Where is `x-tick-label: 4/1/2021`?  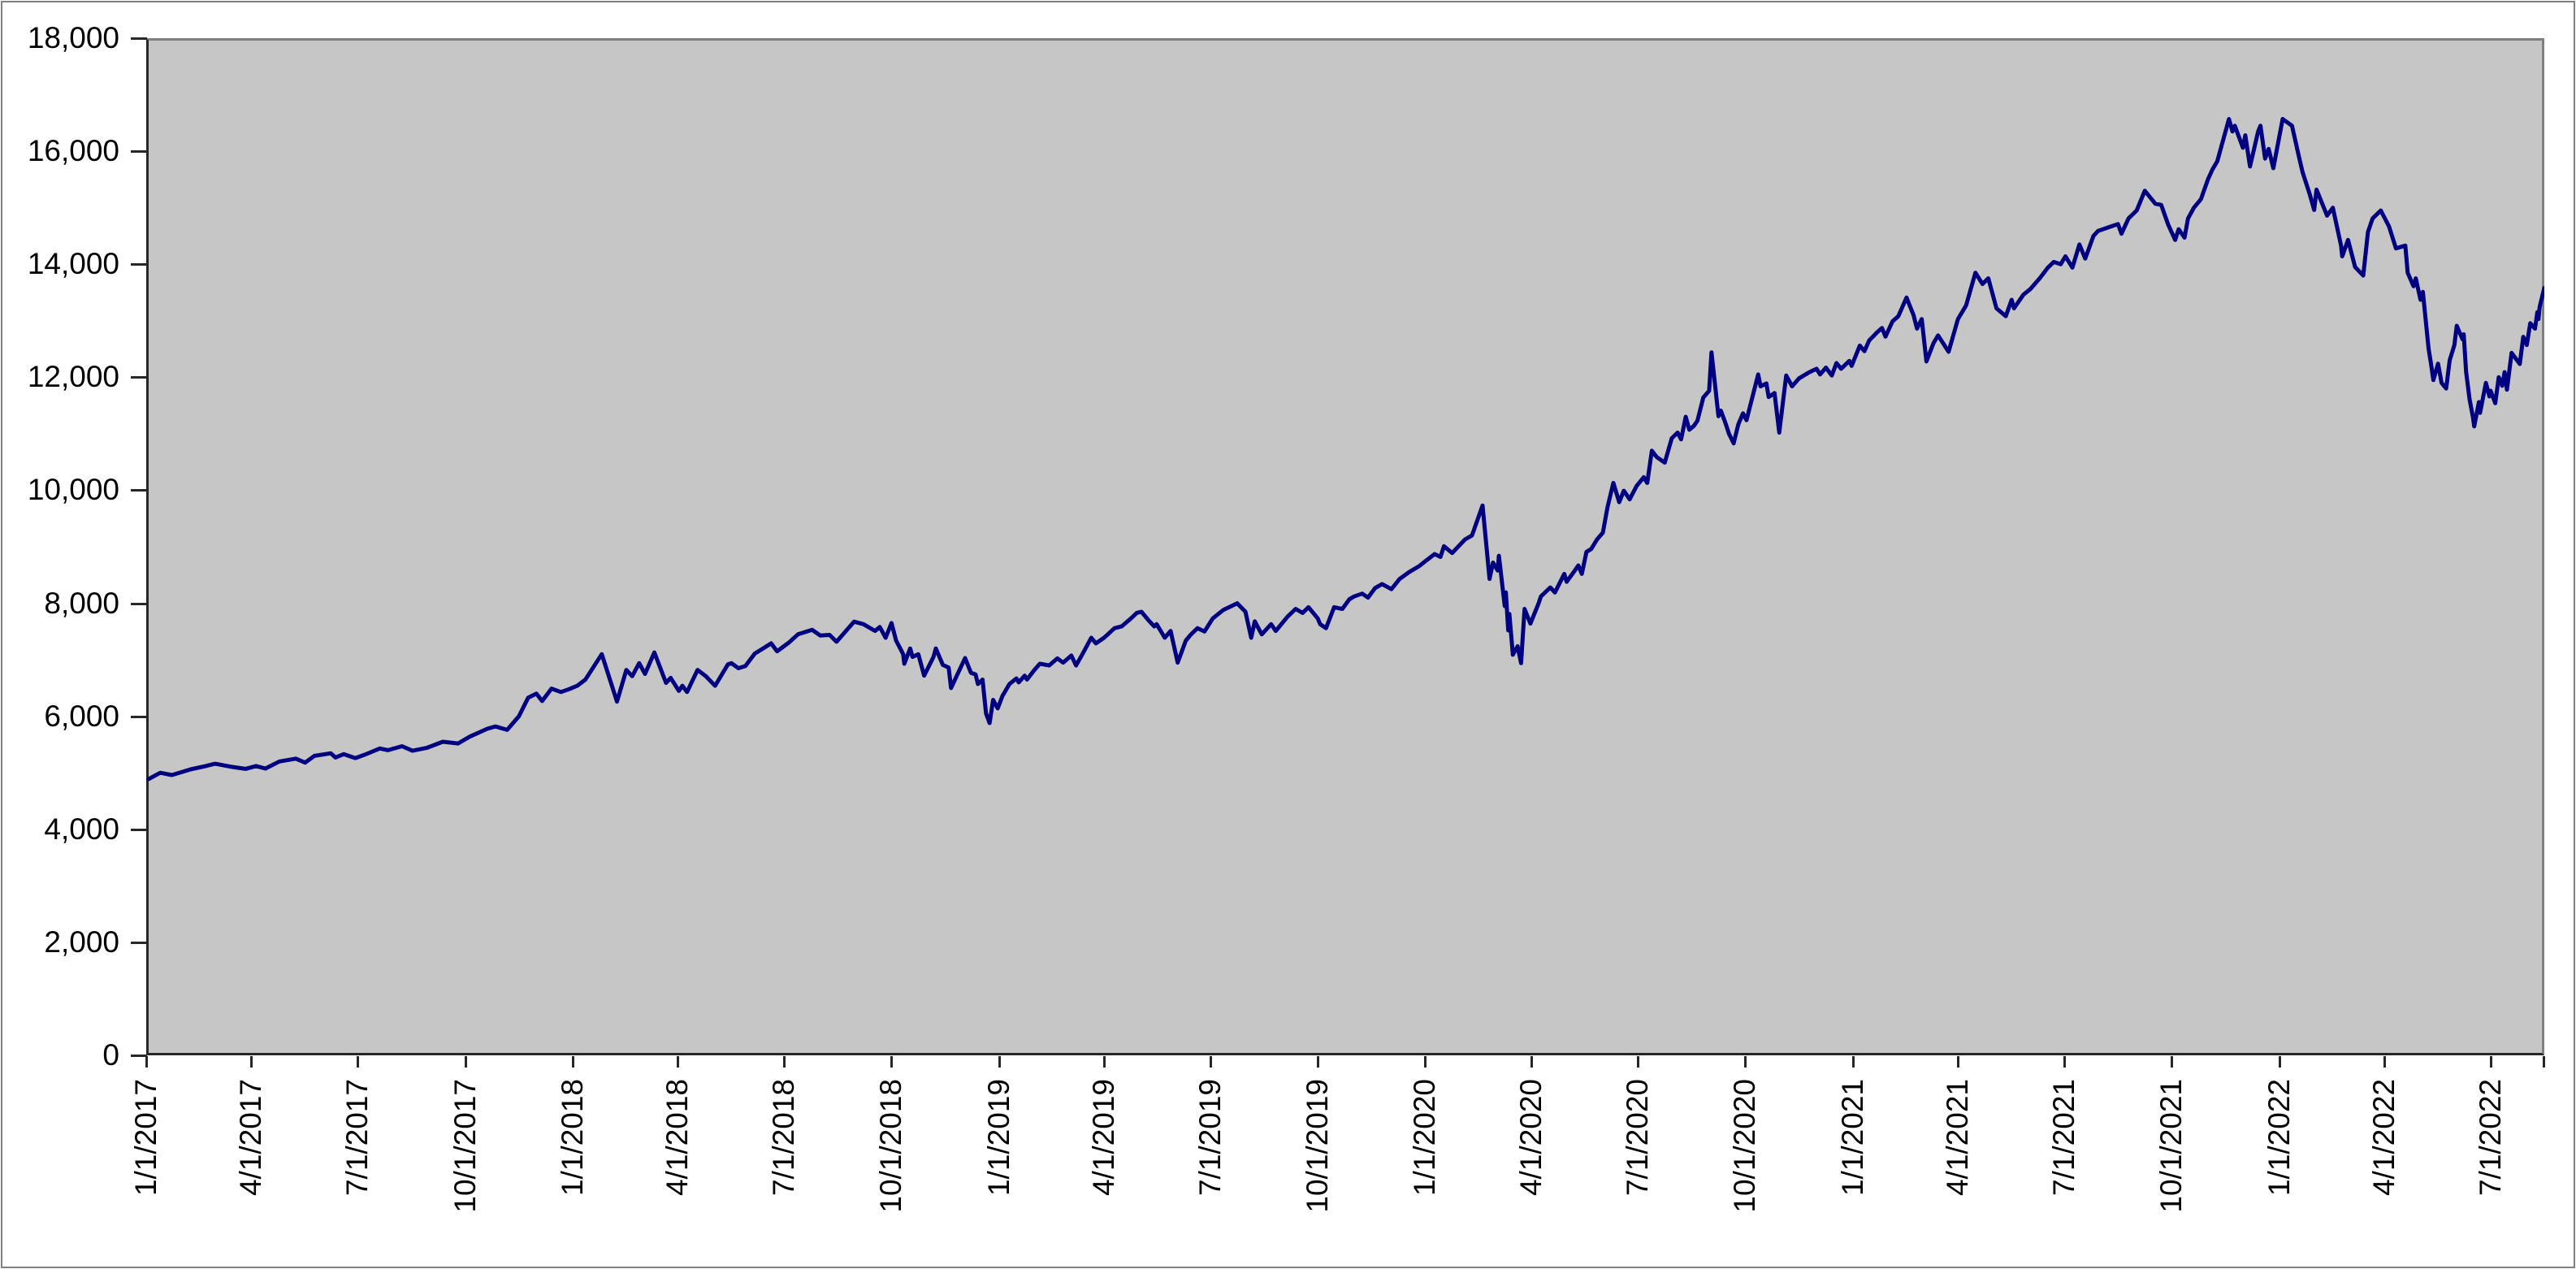 x-tick-label: 4/1/2021 is located at coordinates (1958, 1138).